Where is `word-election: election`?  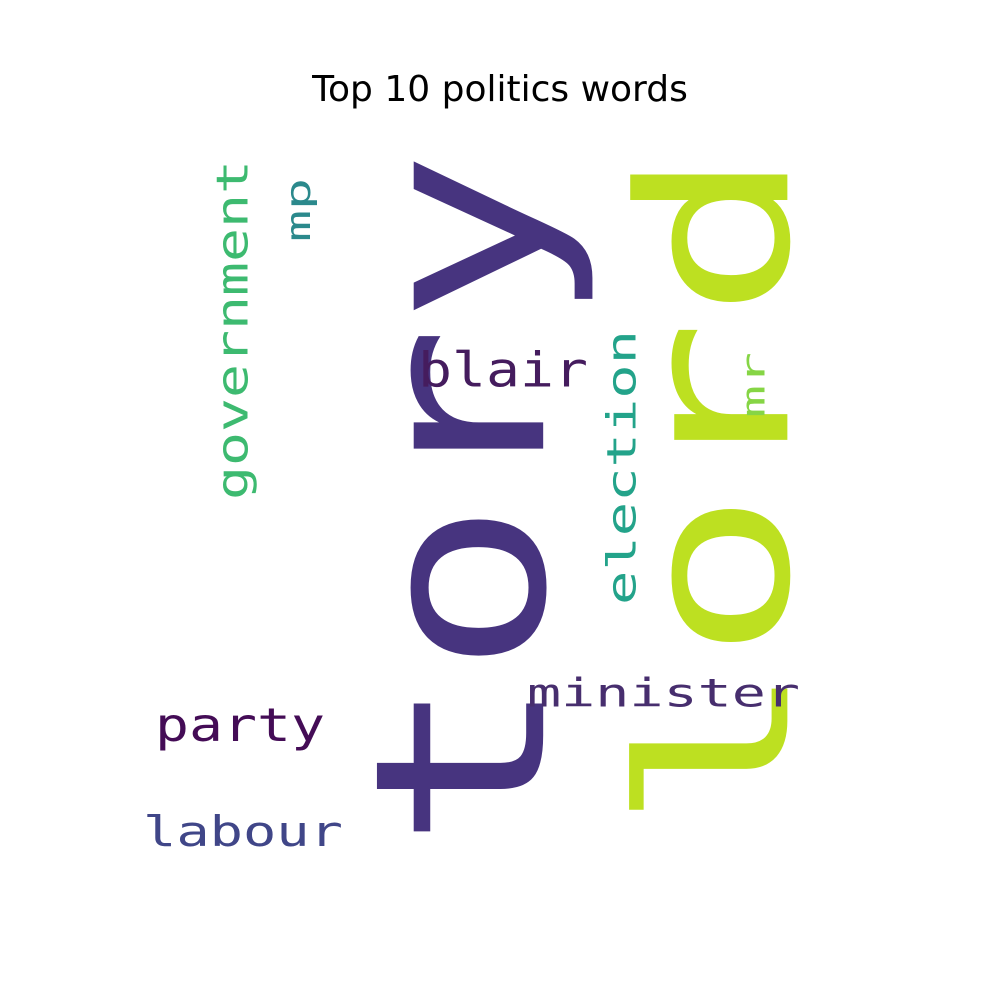
word-election: election is located at coordinates (621, 467).